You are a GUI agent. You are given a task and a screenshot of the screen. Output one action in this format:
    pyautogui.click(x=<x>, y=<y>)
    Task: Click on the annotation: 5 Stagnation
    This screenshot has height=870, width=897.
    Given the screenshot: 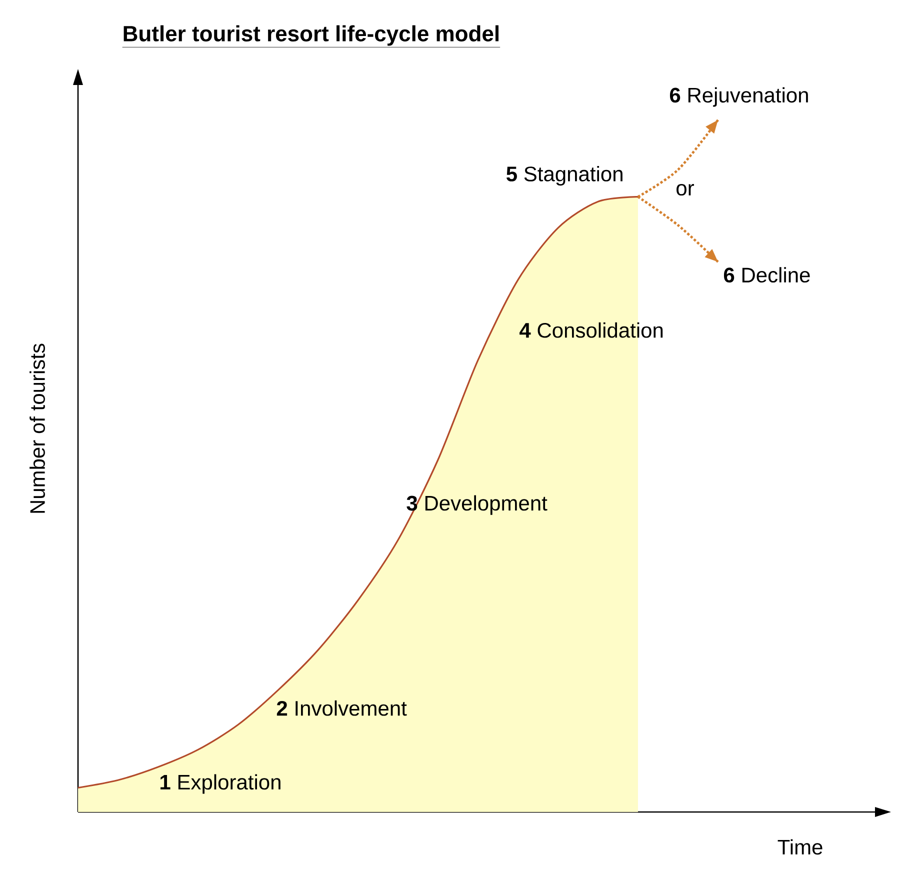 What is the action you would take?
    pyautogui.click(x=564, y=176)
    